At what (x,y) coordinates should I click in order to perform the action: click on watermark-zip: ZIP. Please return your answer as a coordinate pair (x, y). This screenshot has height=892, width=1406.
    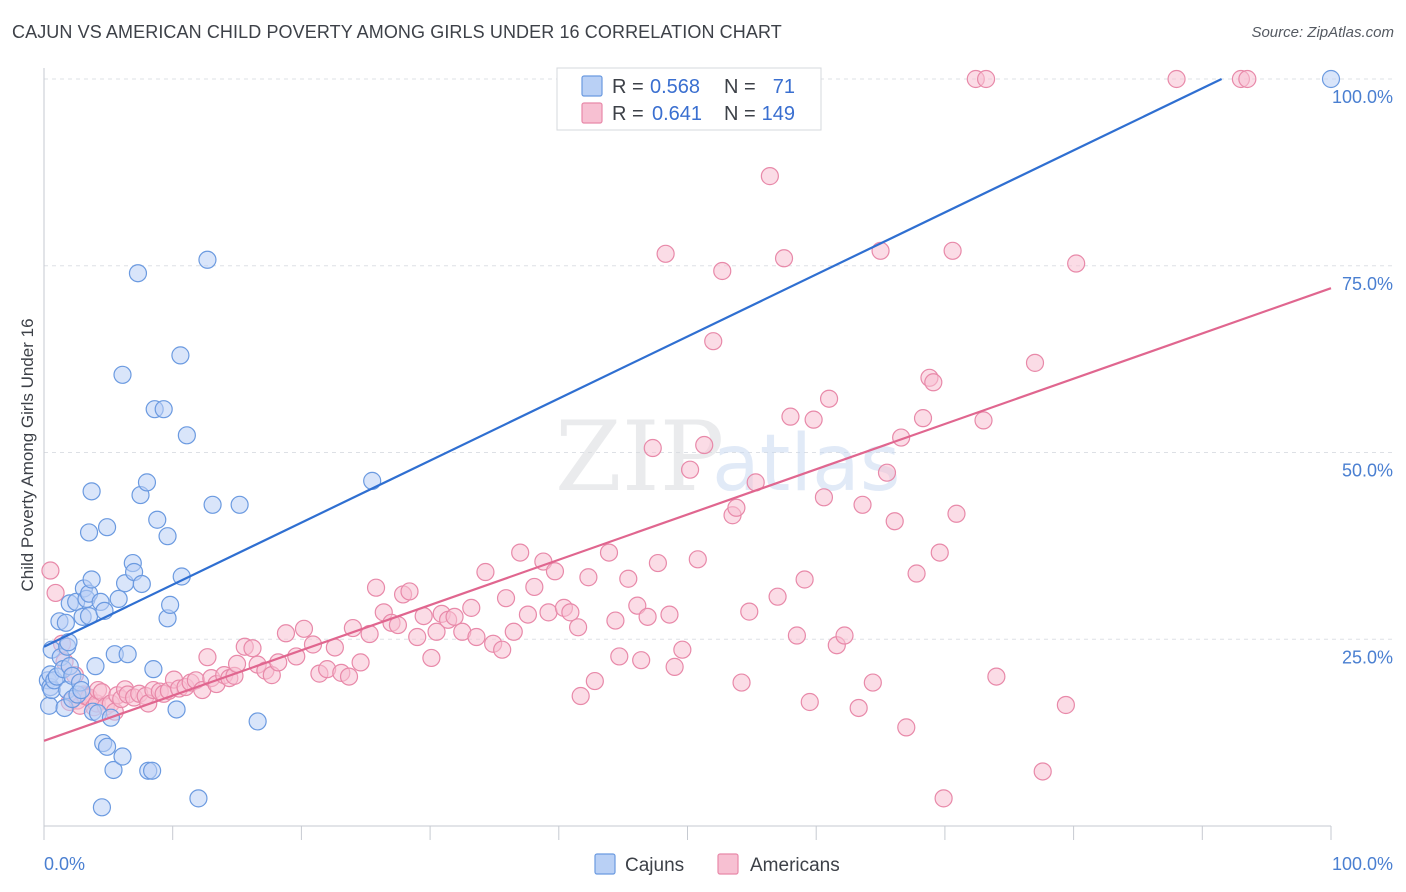
    Looking at the image, I should click on (639, 457).